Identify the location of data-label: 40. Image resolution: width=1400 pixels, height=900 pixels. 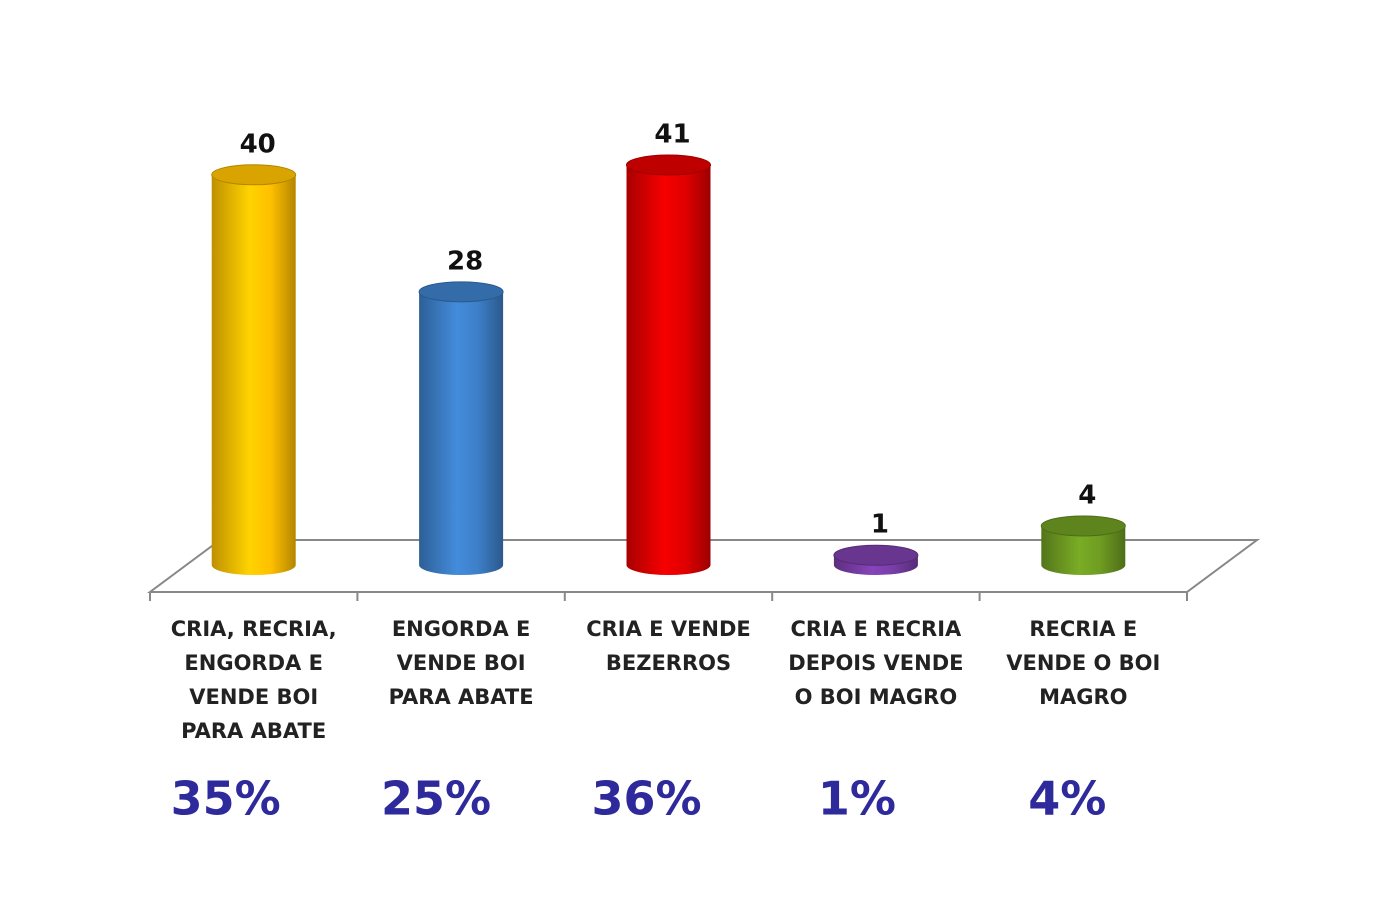
(258, 144).